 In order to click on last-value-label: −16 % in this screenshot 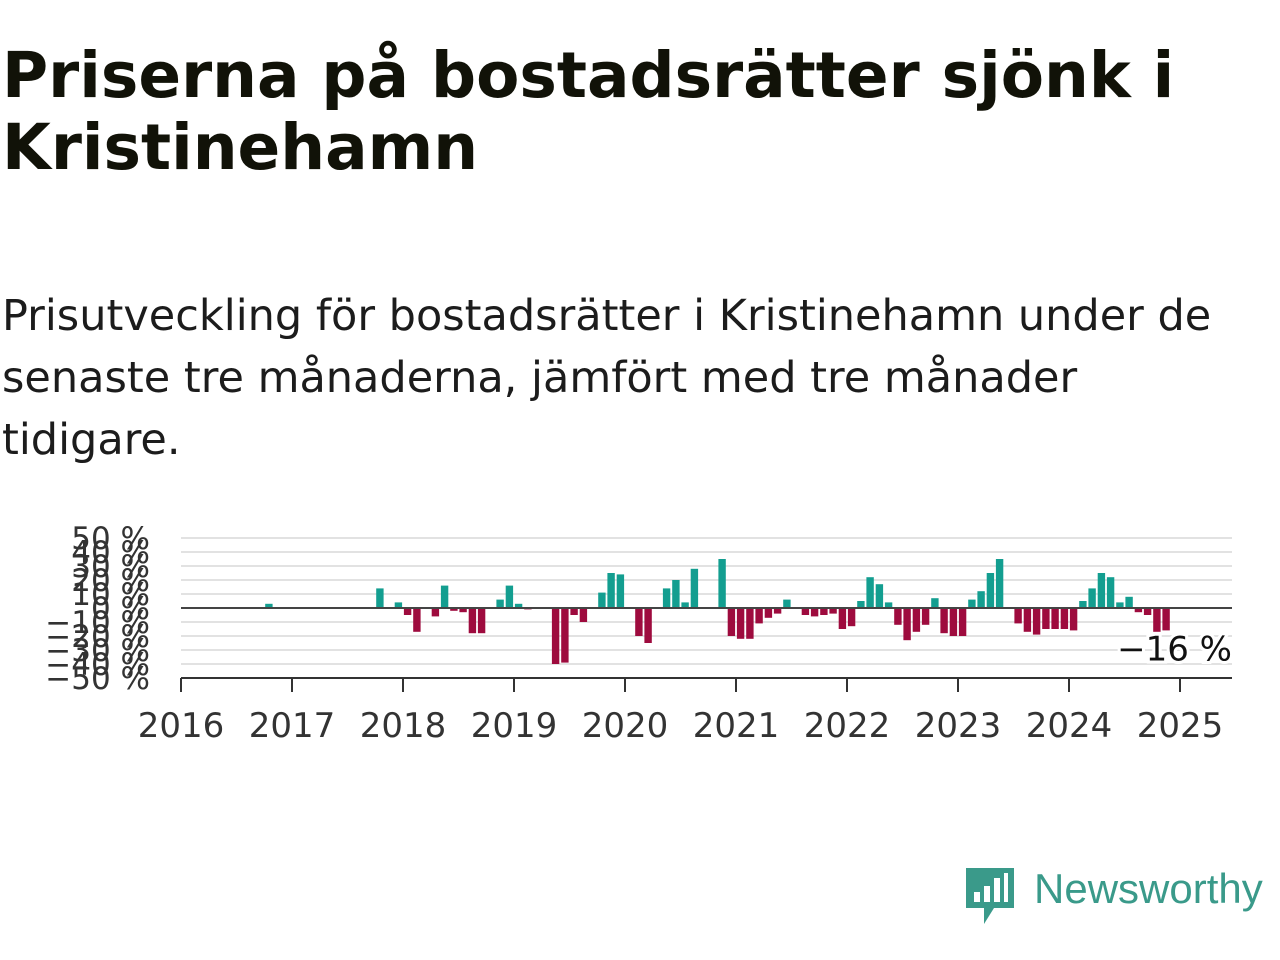, I will do `click(1174, 649)`.